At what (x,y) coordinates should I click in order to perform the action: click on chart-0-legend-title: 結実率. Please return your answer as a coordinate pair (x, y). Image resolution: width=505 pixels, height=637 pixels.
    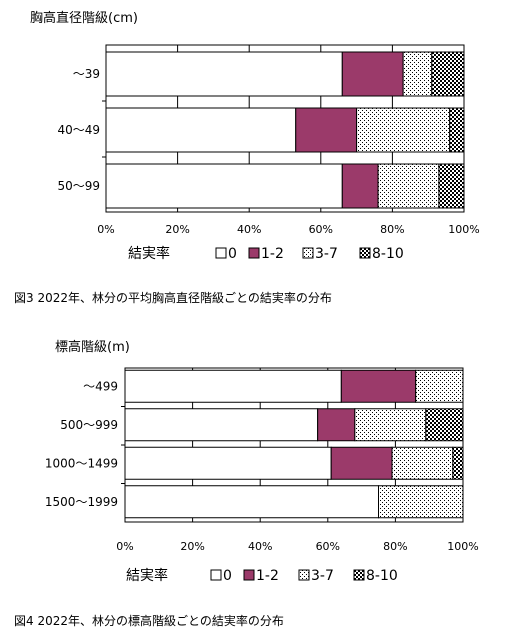
    Looking at the image, I should click on (149, 253).